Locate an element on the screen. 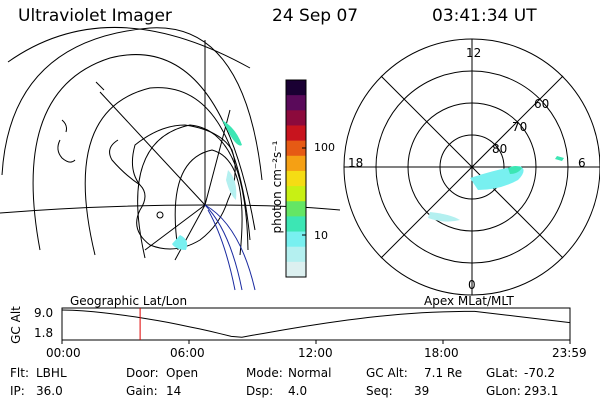 The image size is (600, 400). altitude-ytick-bottom: 1.8 is located at coordinates (44, 333).